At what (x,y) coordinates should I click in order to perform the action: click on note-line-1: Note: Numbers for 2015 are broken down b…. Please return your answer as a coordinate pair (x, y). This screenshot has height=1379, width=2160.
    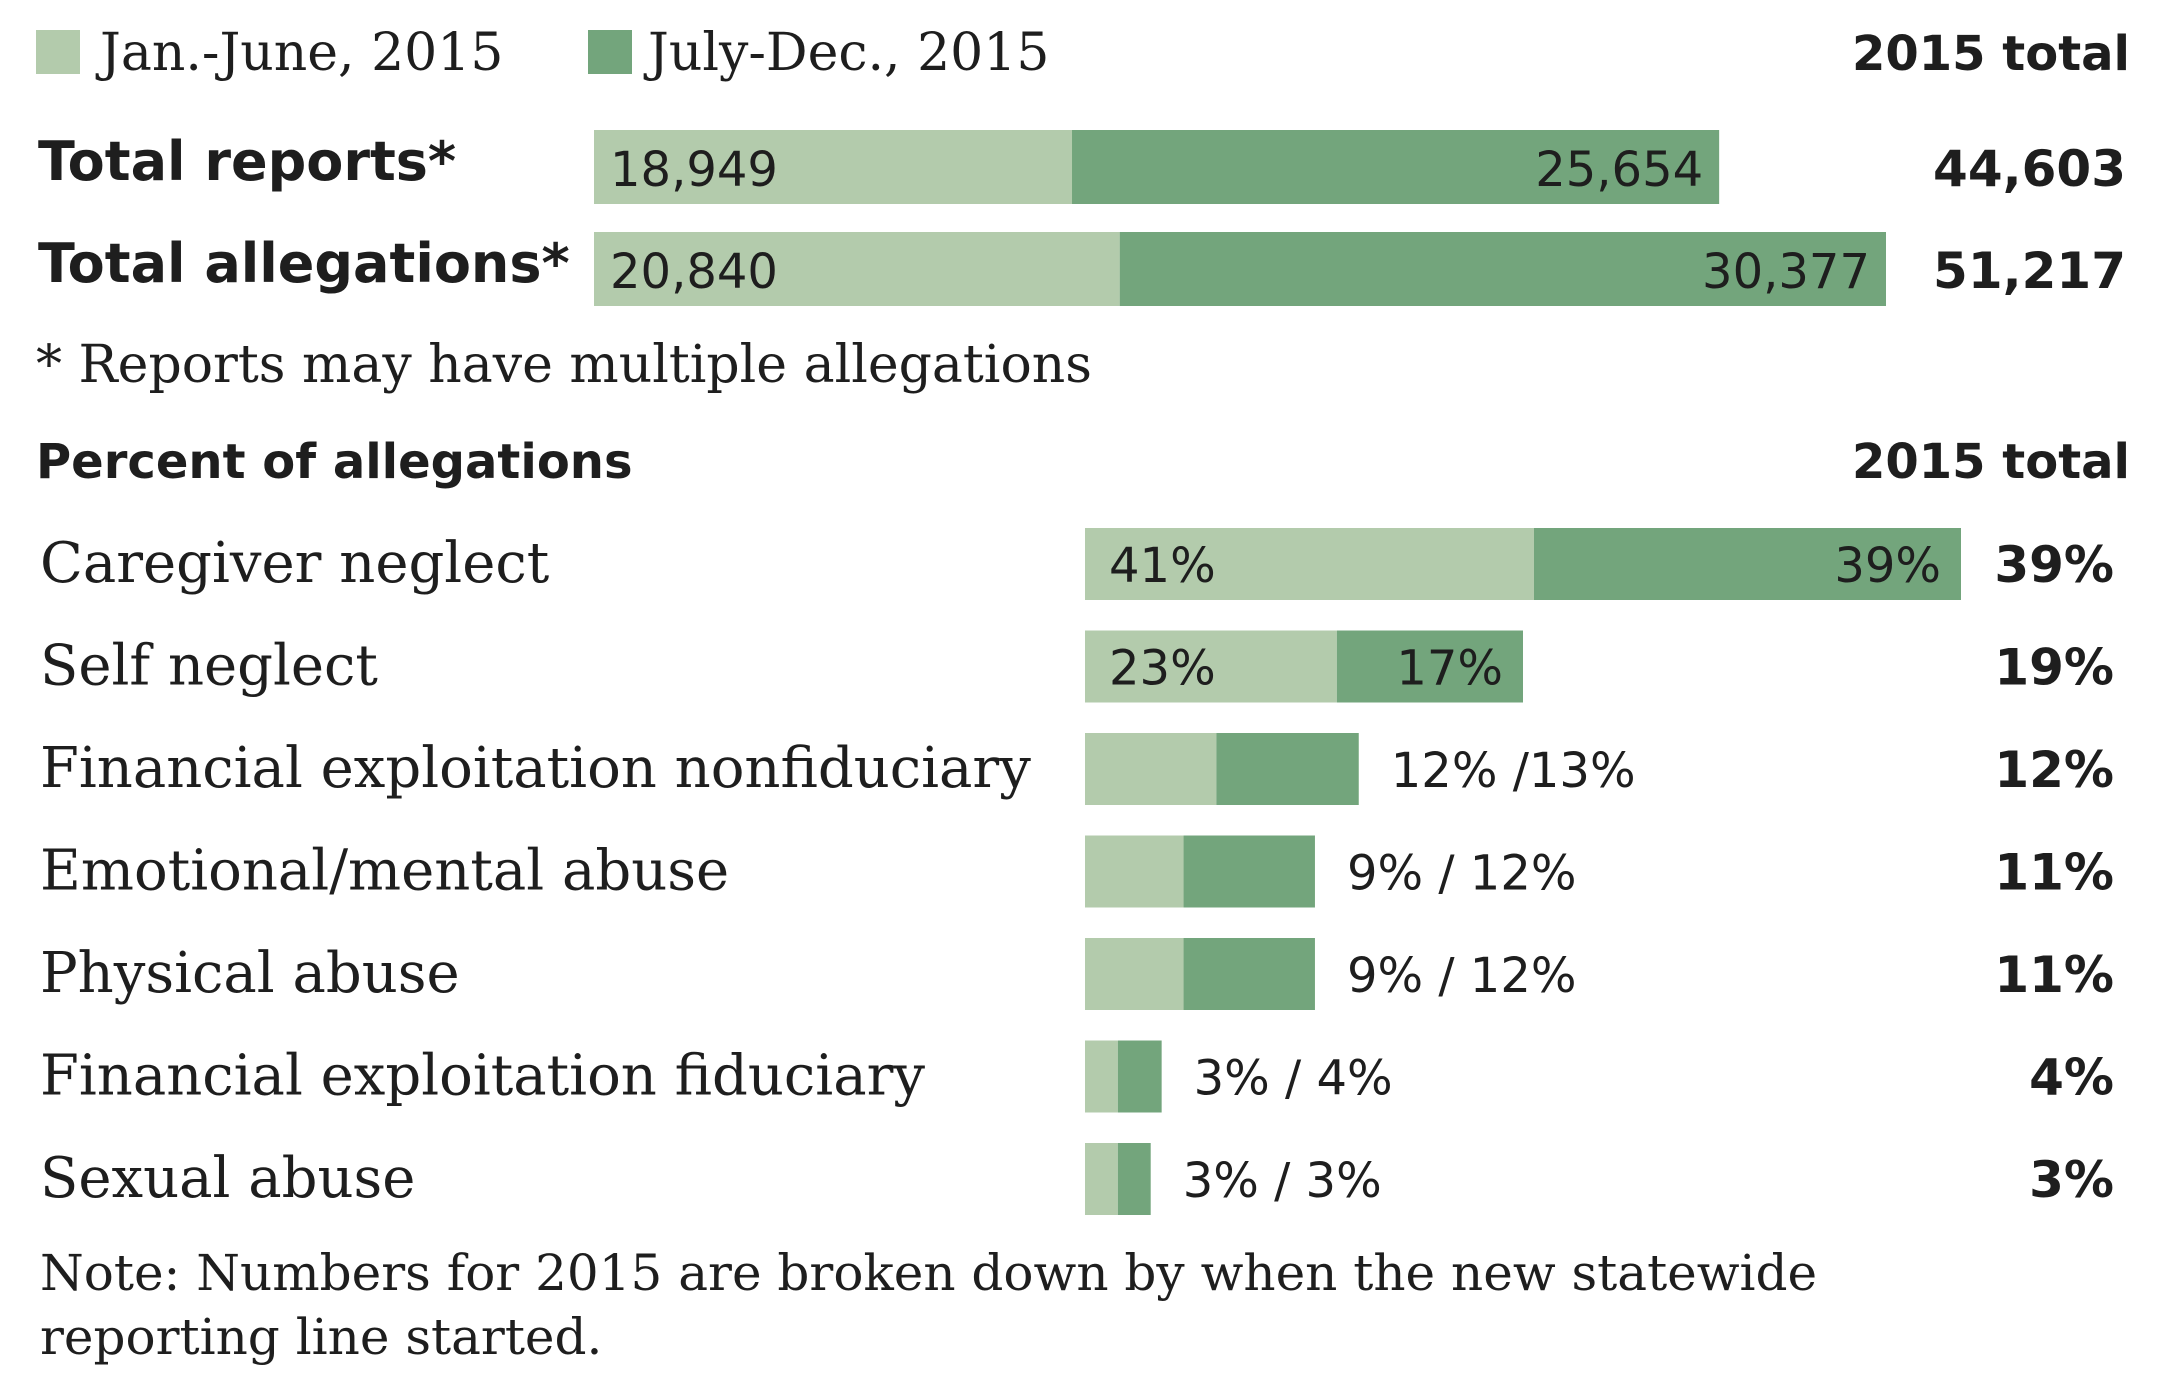
    Looking at the image, I should click on (928, 1273).